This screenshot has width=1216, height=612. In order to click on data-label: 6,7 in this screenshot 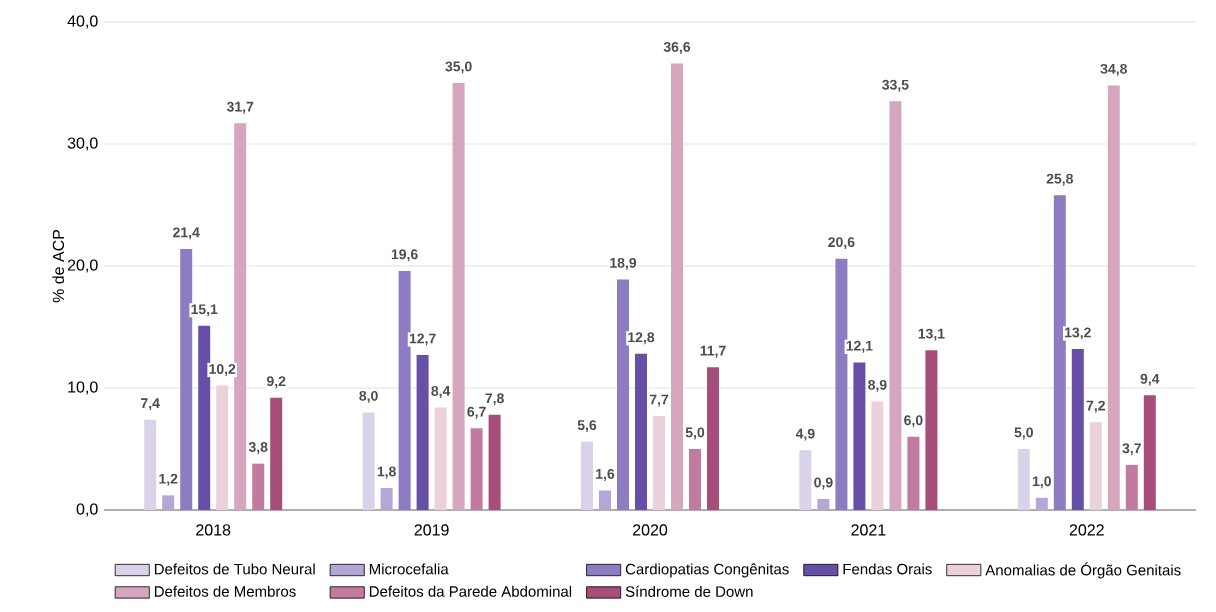, I will do `click(476, 412)`.